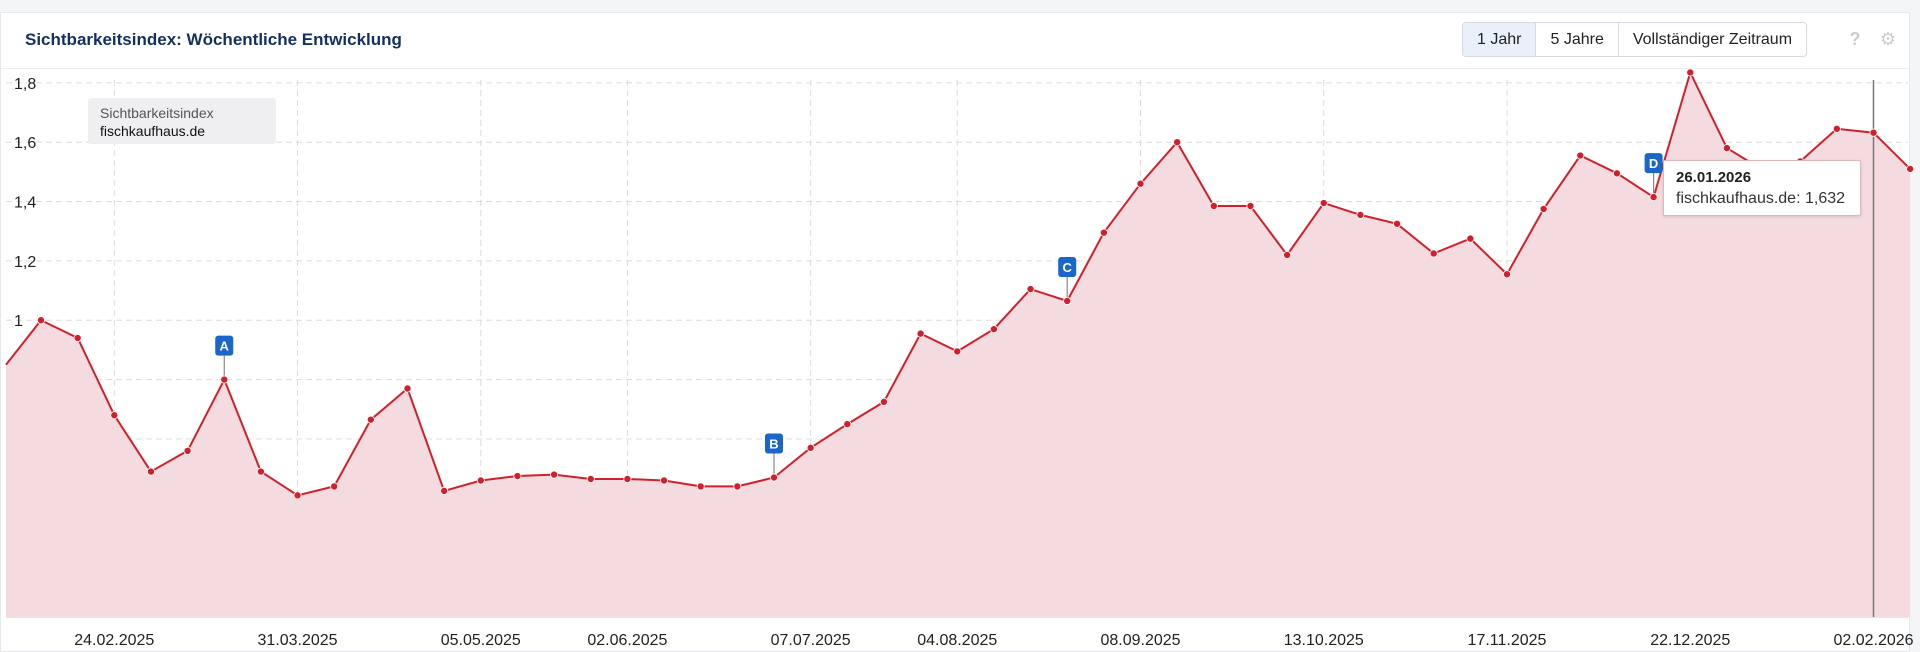  What do you see at coordinates (1888, 39) in the screenshot?
I see `gear-icon: ⚙` at bounding box center [1888, 39].